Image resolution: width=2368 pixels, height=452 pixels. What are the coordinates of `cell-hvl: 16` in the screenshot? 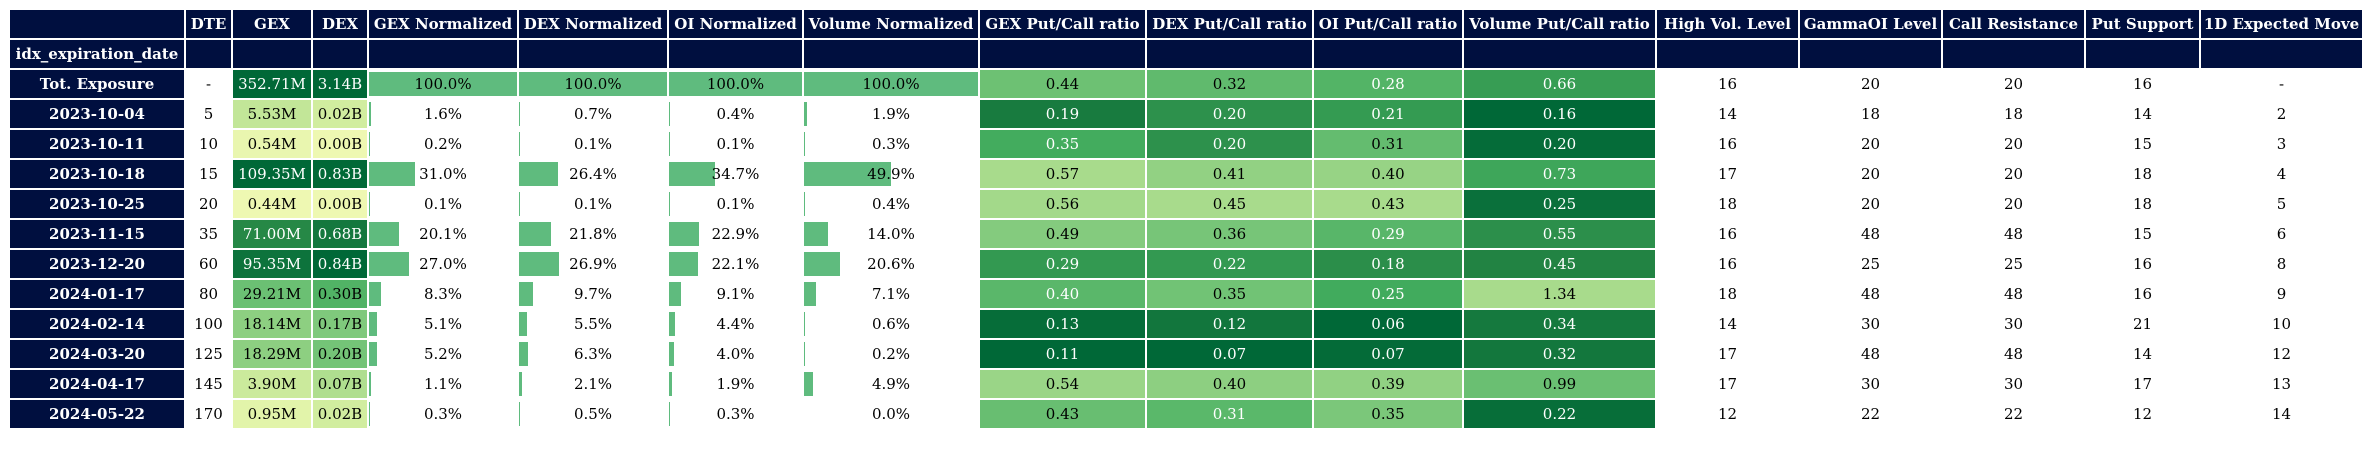 It's located at (1727, 84).